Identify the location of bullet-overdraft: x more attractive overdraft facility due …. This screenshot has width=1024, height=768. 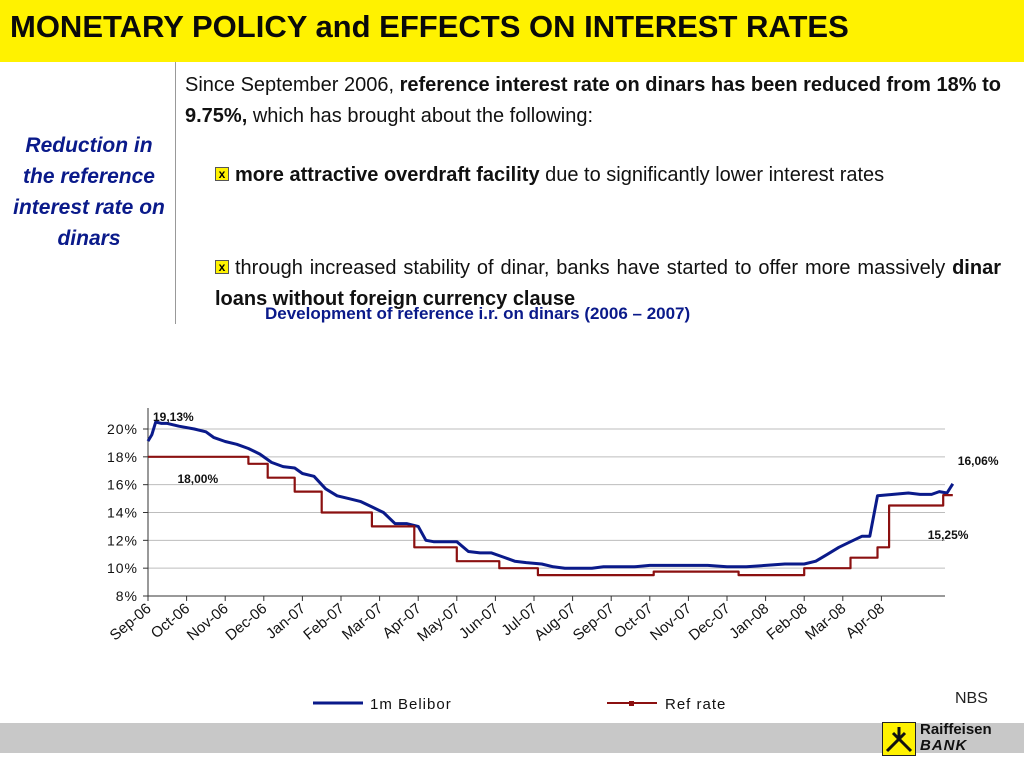
(608, 175).